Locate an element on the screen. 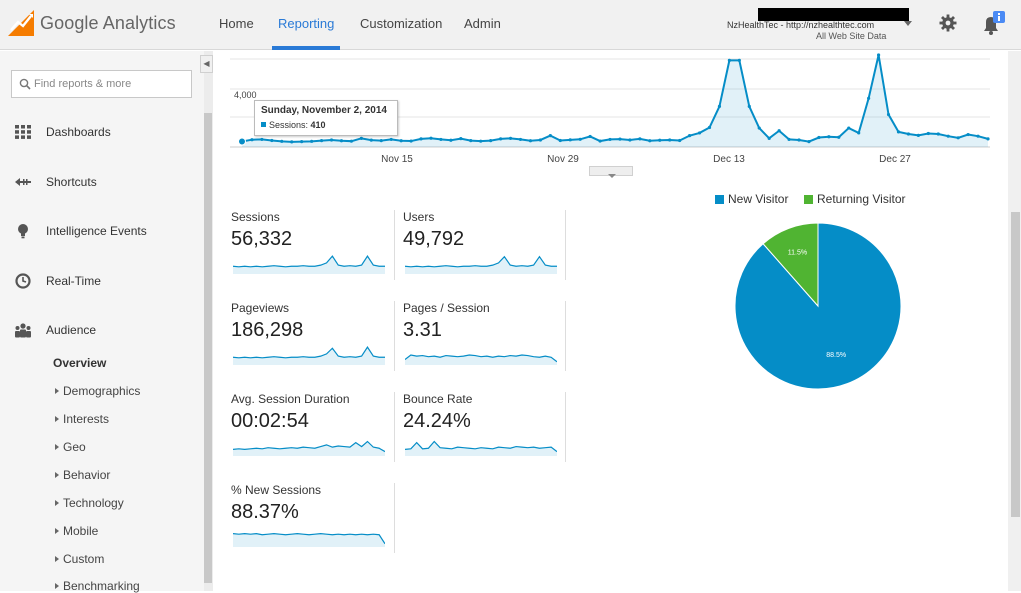  sidebar-item-audience: Audience is located at coordinates (102, 330).